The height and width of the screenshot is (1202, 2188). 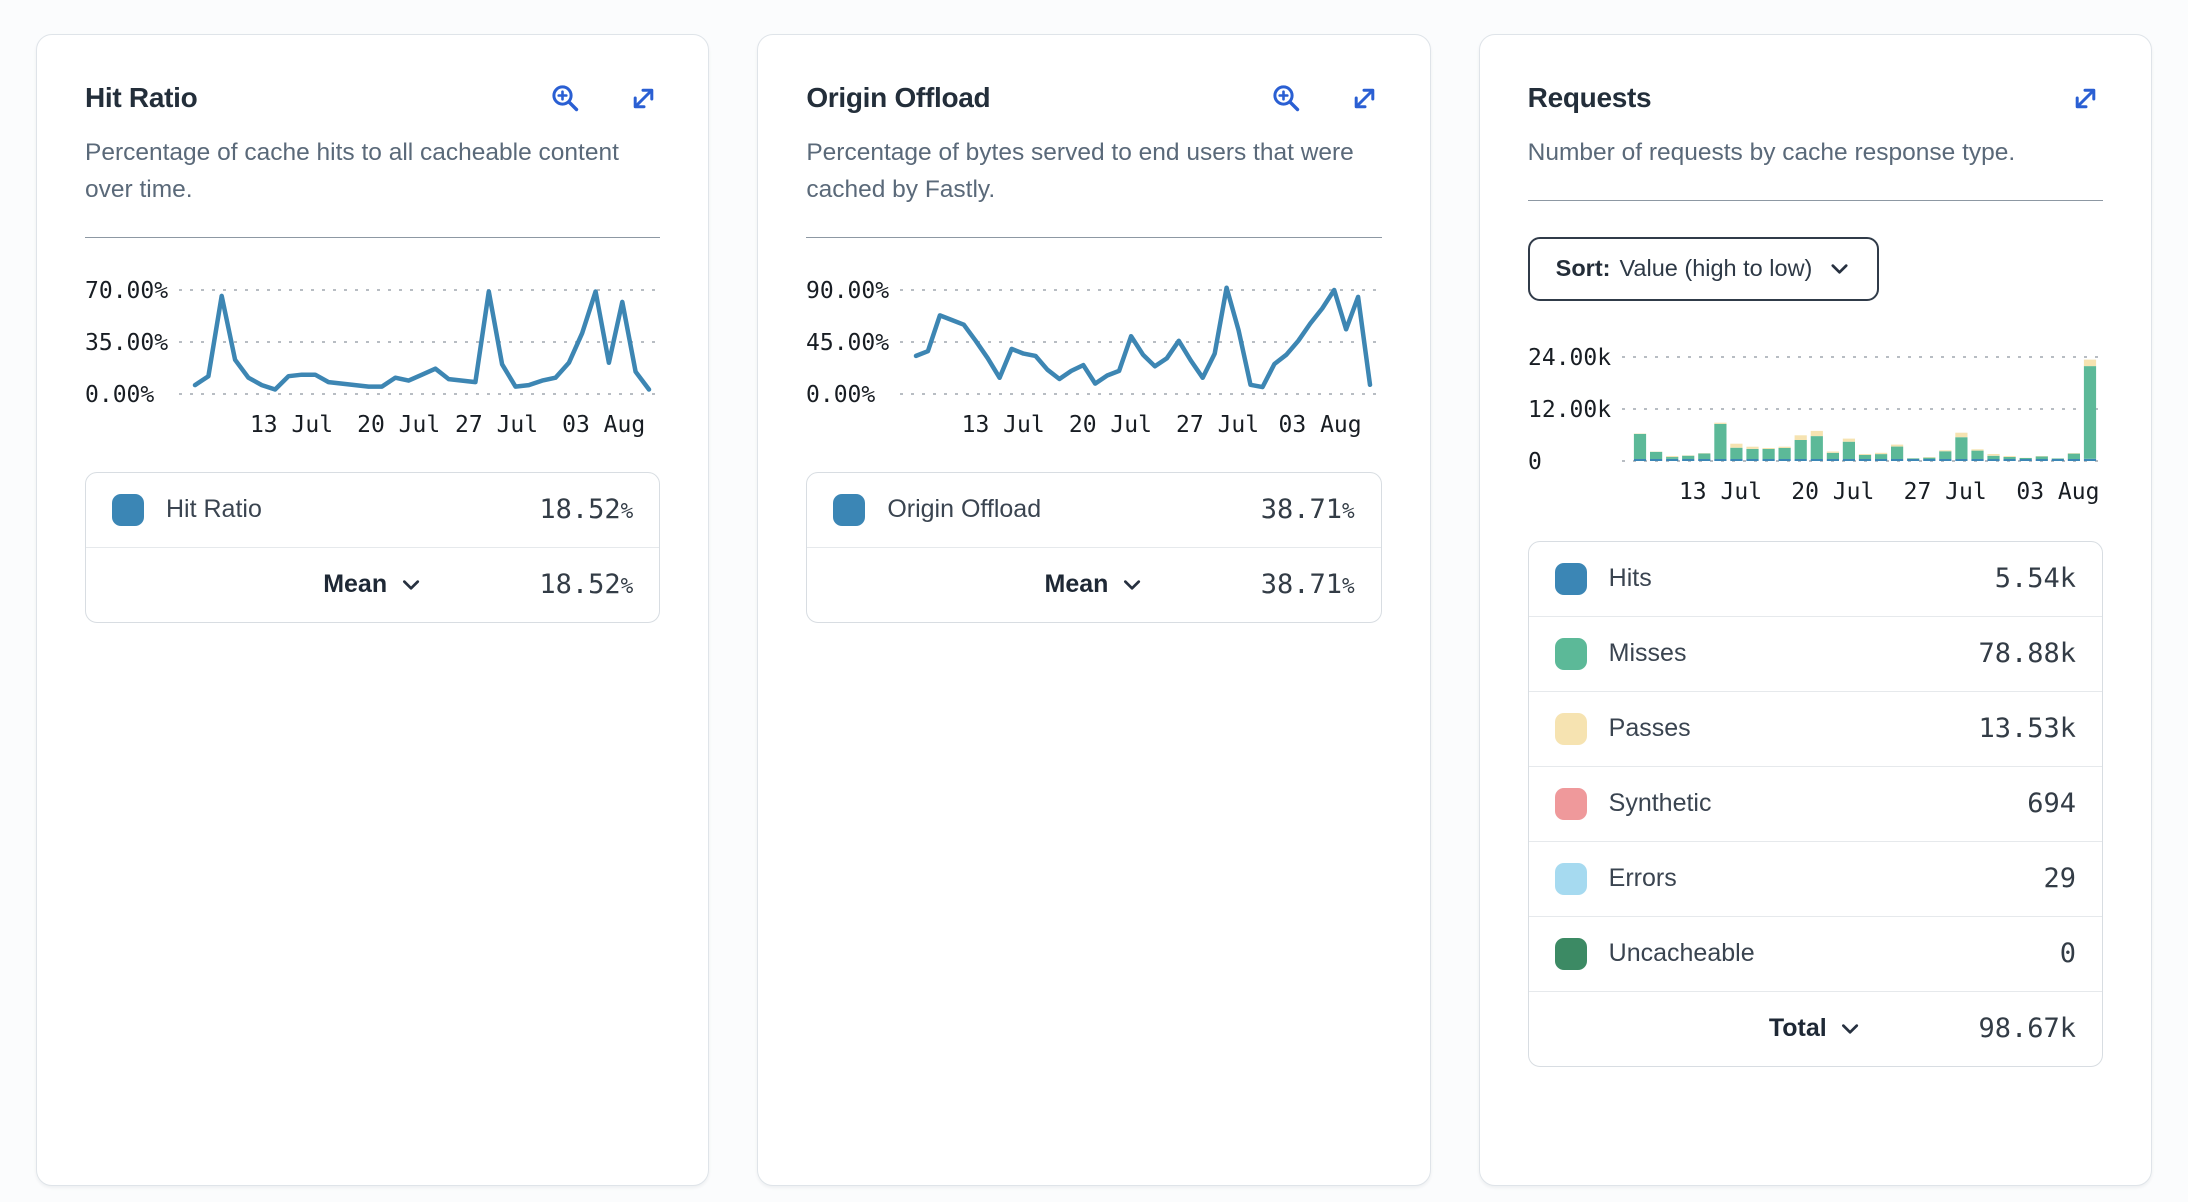 I want to click on series-label: Hit Ratio, so click(x=214, y=509).